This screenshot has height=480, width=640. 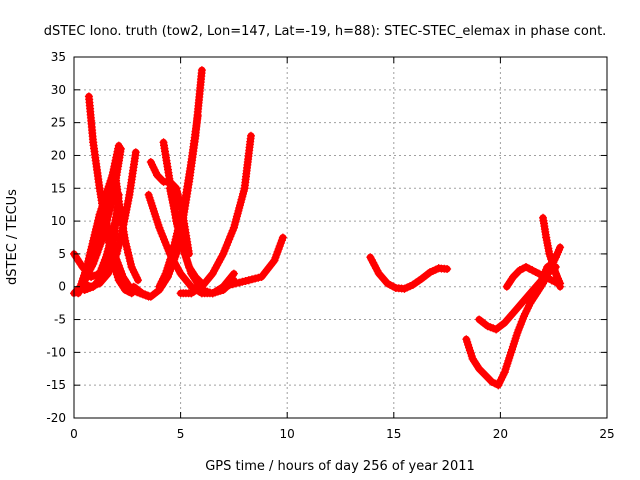 I want to click on x-tick-label: 0, so click(x=74, y=434).